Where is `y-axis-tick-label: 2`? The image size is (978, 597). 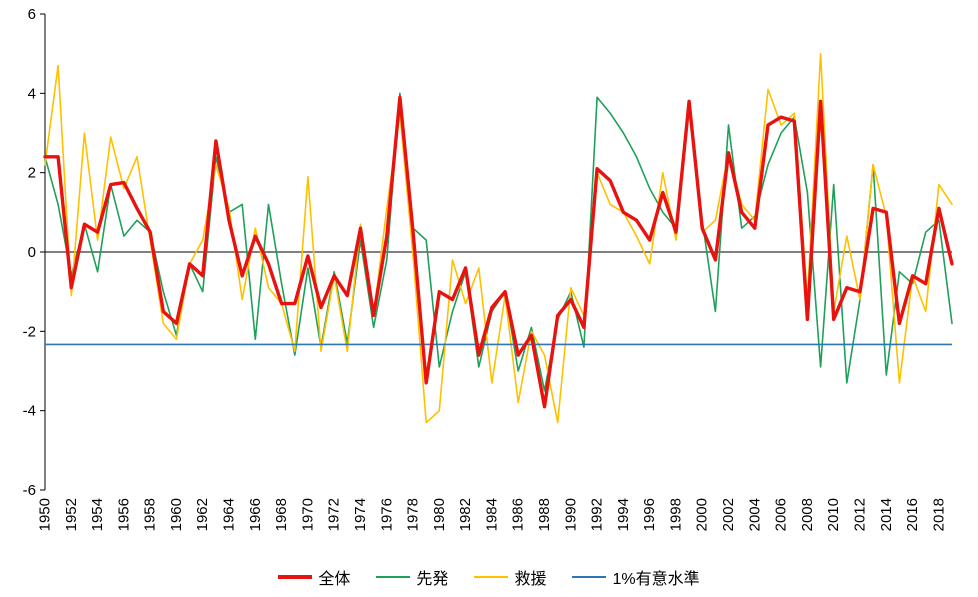 y-axis-tick-label: 2 is located at coordinates (32, 173).